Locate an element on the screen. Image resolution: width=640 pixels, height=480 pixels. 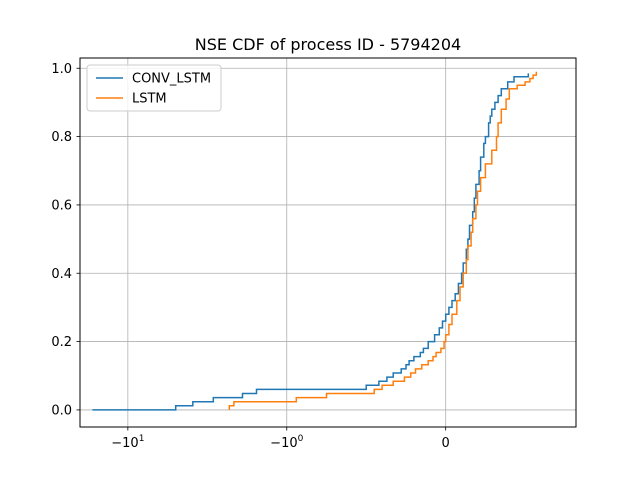
y-tick-label: 0.4 is located at coordinates (61, 274).